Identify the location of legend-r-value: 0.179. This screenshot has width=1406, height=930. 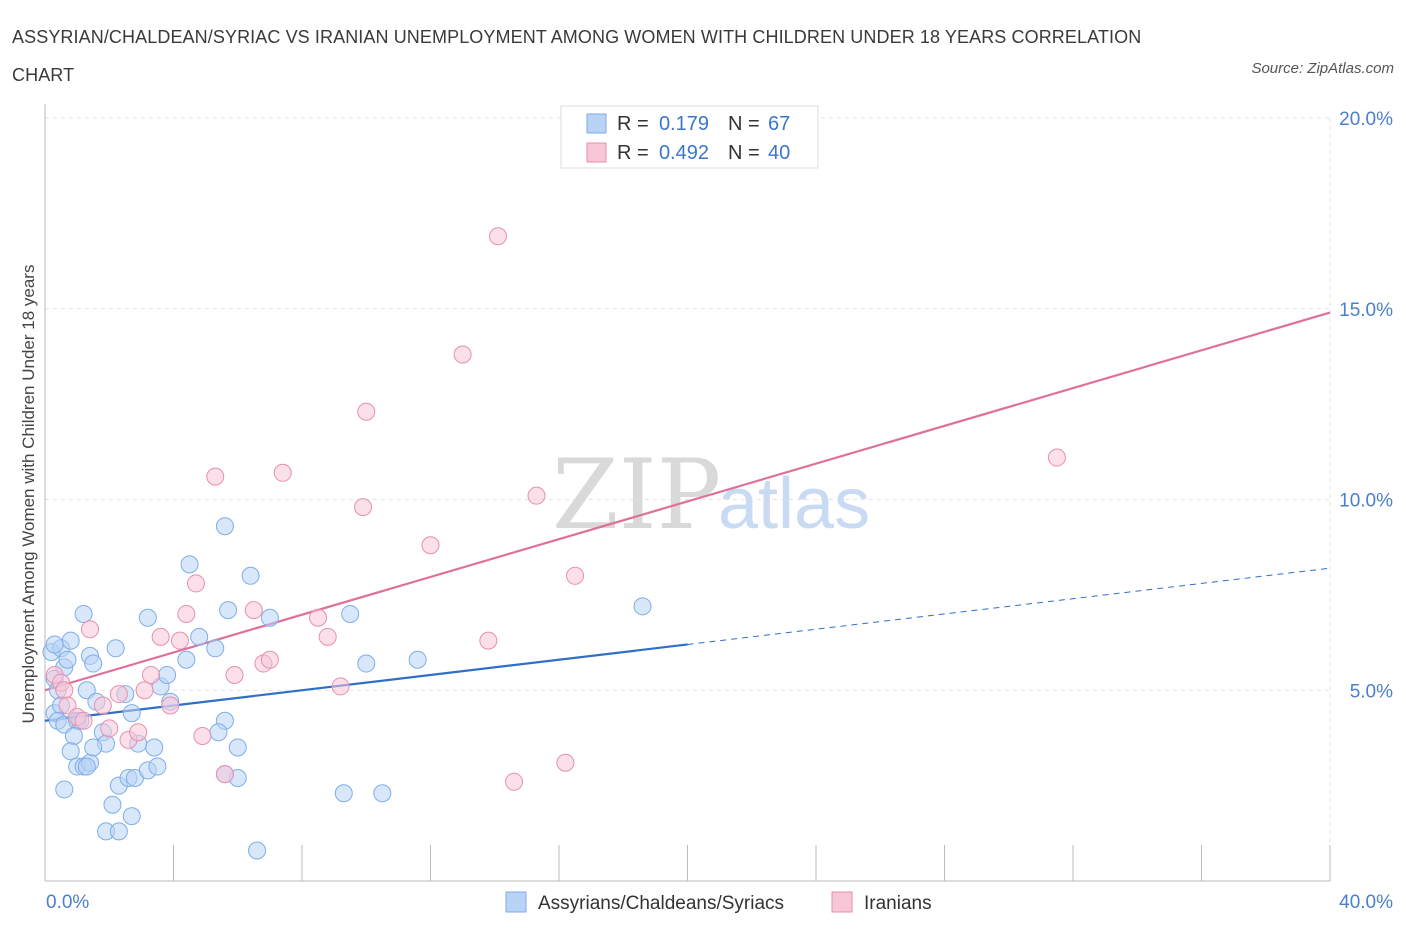
(684, 124).